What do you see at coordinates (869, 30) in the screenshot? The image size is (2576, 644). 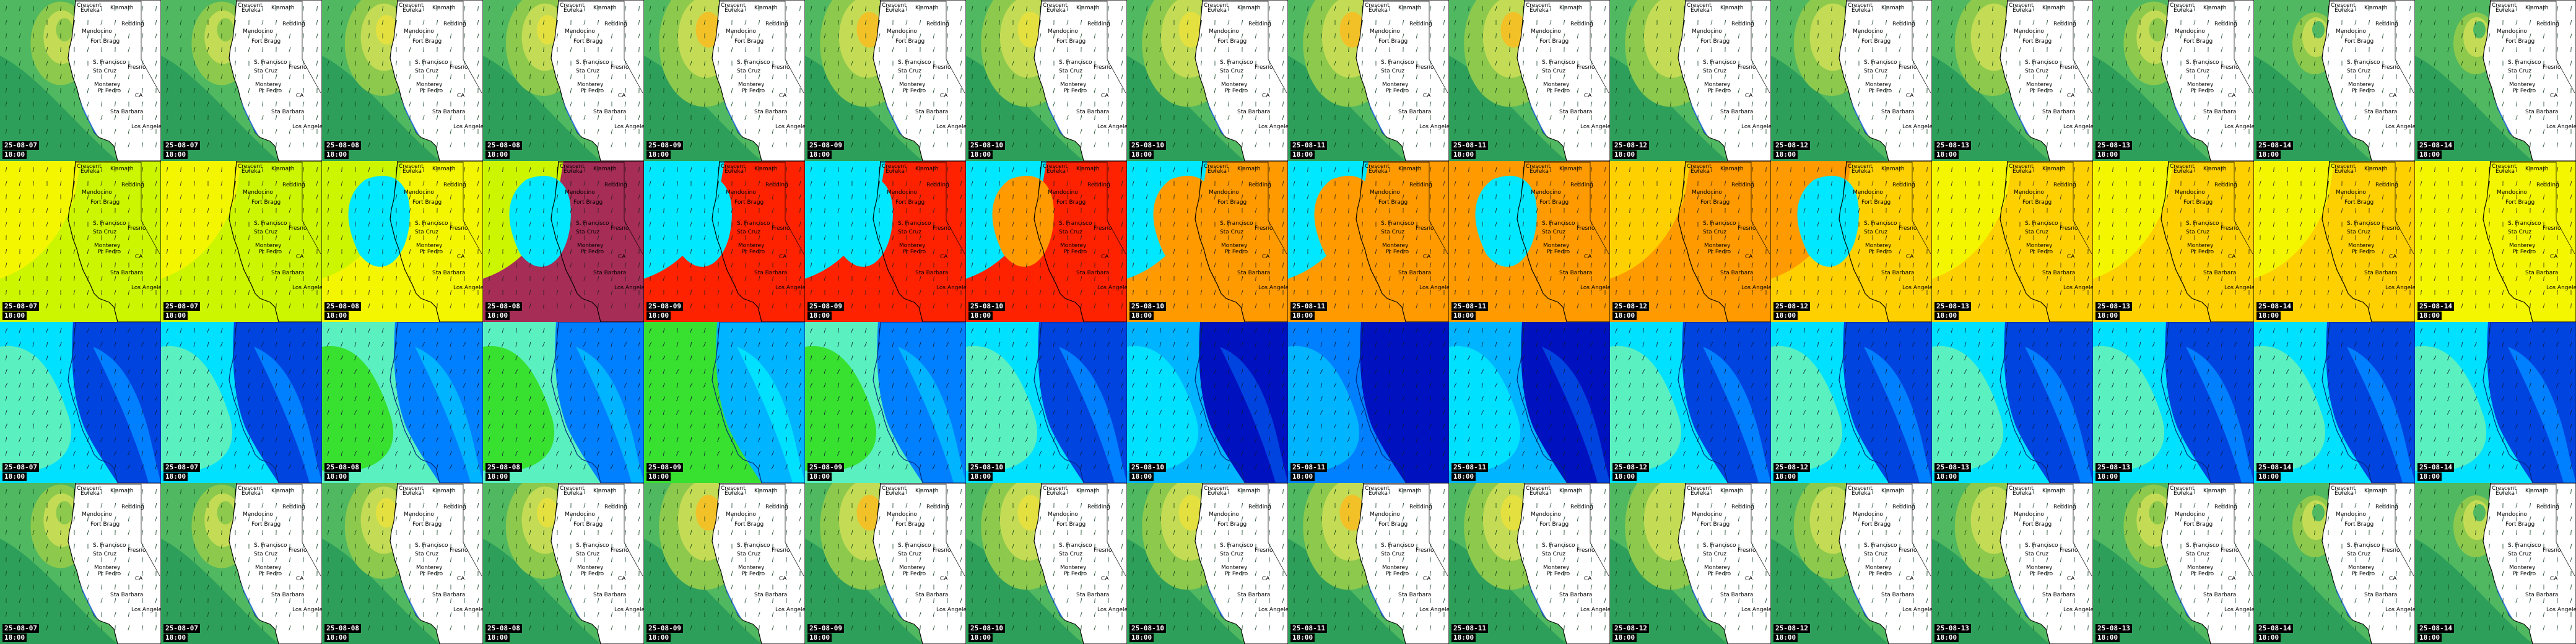 I see `field-peak` at bounding box center [869, 30].